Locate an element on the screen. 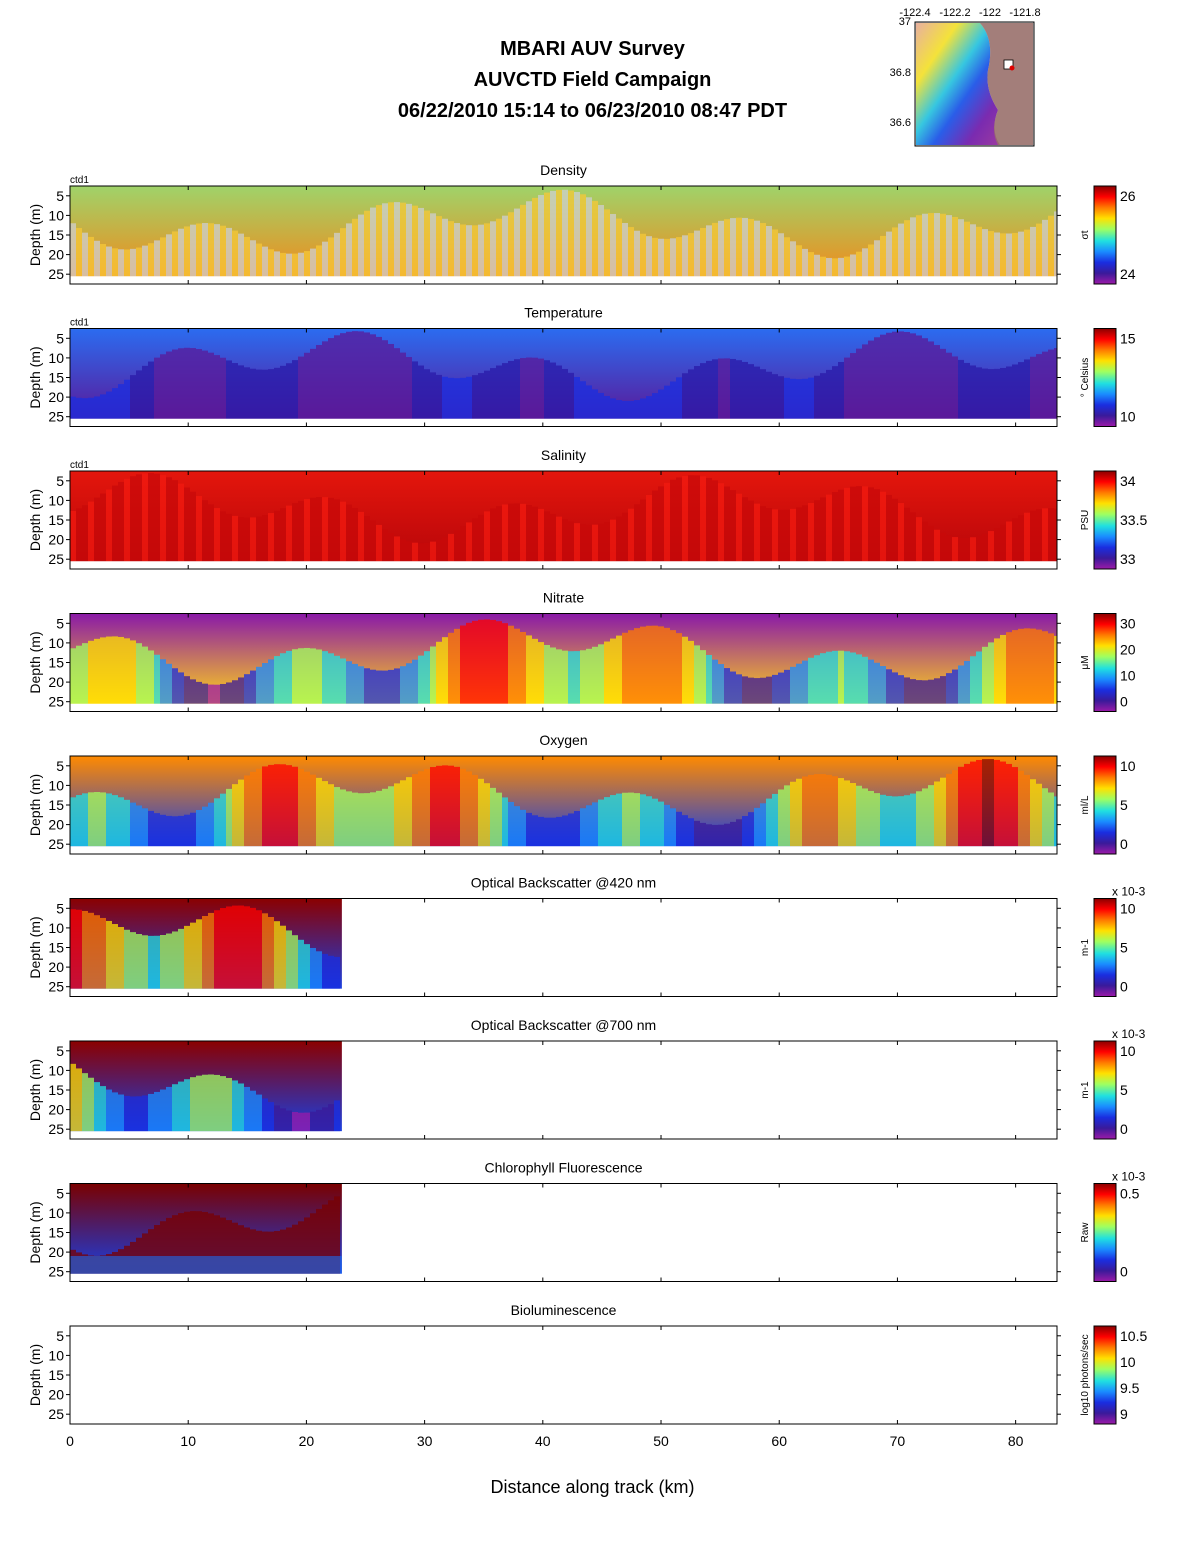 The height and width of the screenshot is (1548, 1188). platform-label: ctd1 is located at coordinates (79, 180).